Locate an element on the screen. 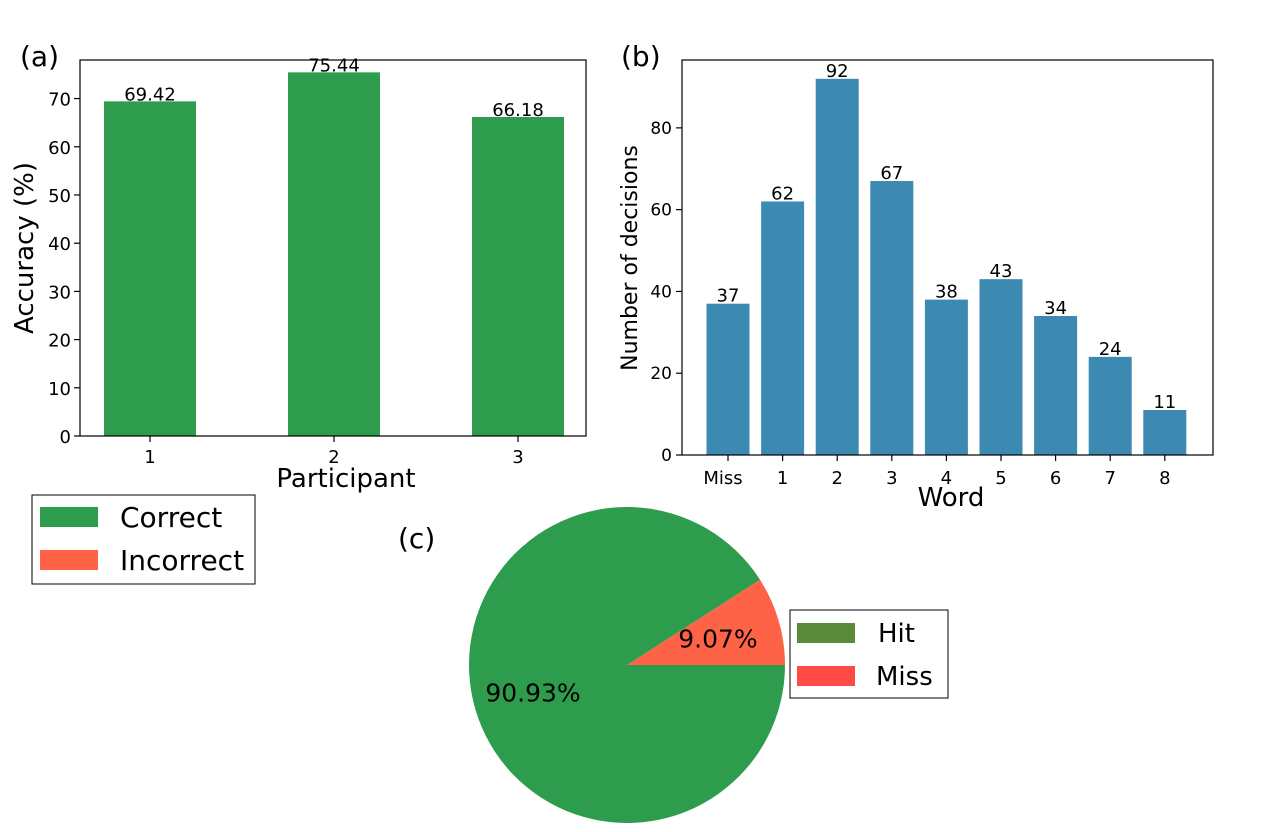 The width and height of the screenshot is (1280, 832). panel-b-y-axis: 0 20 40 60 80 is located at coordinates (666, 292).